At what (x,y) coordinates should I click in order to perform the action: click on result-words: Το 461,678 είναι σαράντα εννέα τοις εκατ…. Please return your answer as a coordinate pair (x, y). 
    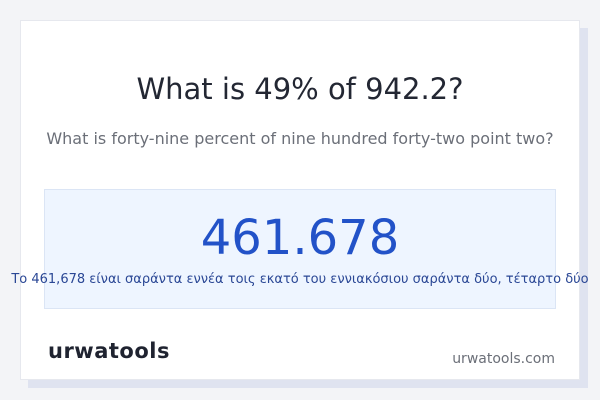
    Looking at the image, I should click on (300, 279).